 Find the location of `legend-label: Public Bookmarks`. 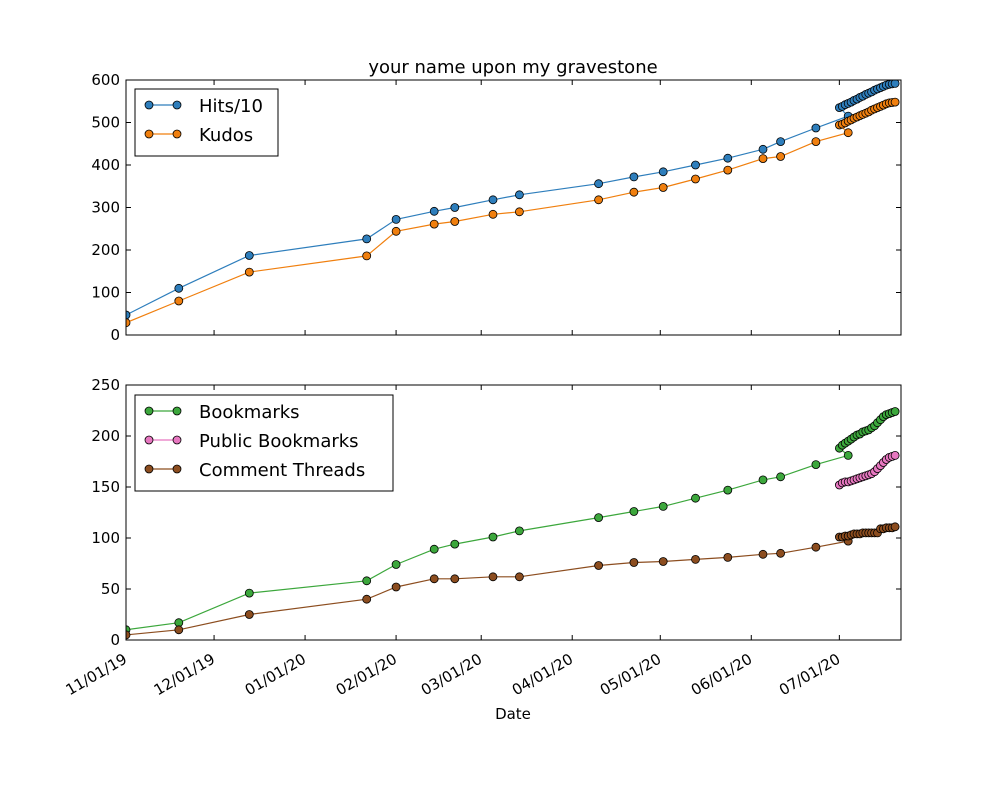

legend-label: Public Bookmarks is located at coordinates (279, 441).